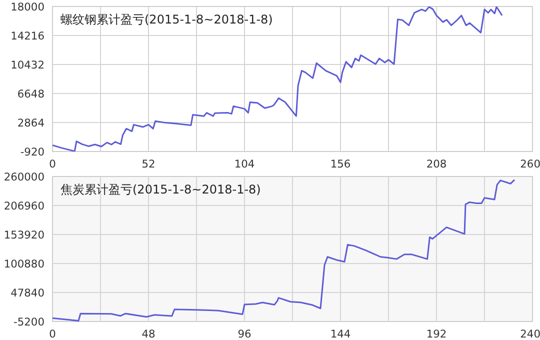 The width and height of the screenshot is (540, 340). I want to click on y-tick-label: 18000, so click(27, 7).